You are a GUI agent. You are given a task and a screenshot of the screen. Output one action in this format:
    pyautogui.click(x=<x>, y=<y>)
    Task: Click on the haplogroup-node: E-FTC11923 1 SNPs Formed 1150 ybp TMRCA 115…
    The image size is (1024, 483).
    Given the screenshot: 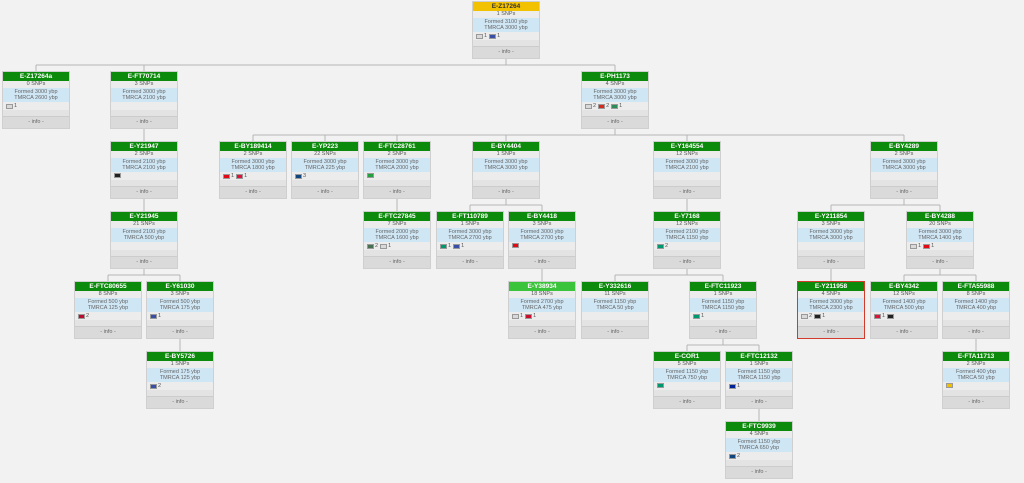 What is the action you would take?
    pyautogui.click(x=723, y=310)
    